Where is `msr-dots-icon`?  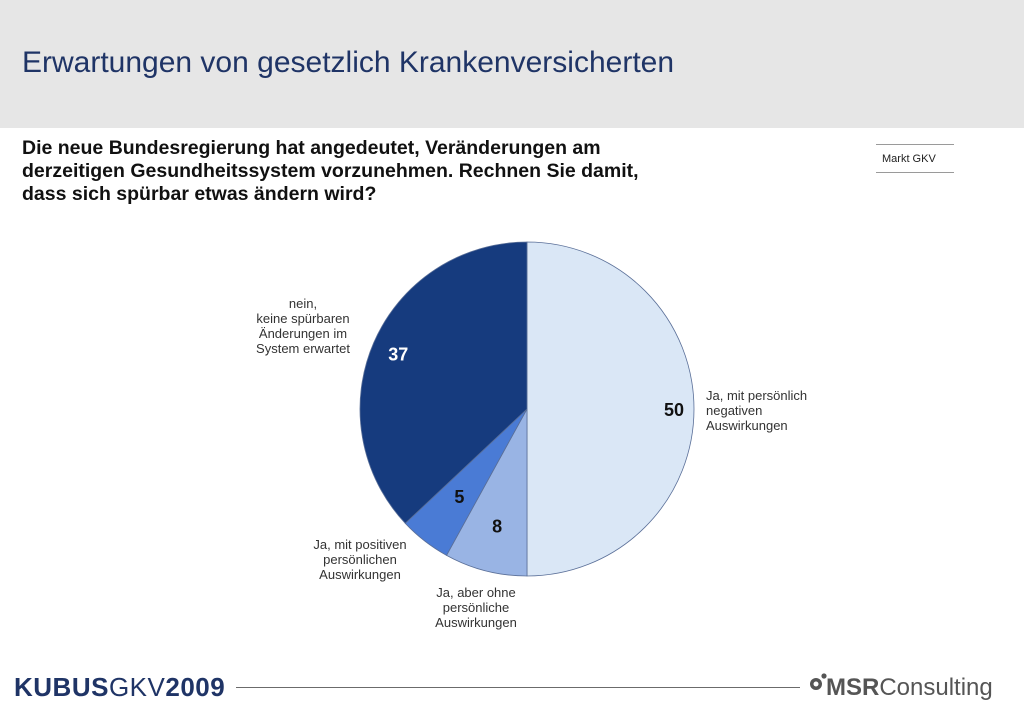
msr-dots-icon is located at coordinates (818, 681).